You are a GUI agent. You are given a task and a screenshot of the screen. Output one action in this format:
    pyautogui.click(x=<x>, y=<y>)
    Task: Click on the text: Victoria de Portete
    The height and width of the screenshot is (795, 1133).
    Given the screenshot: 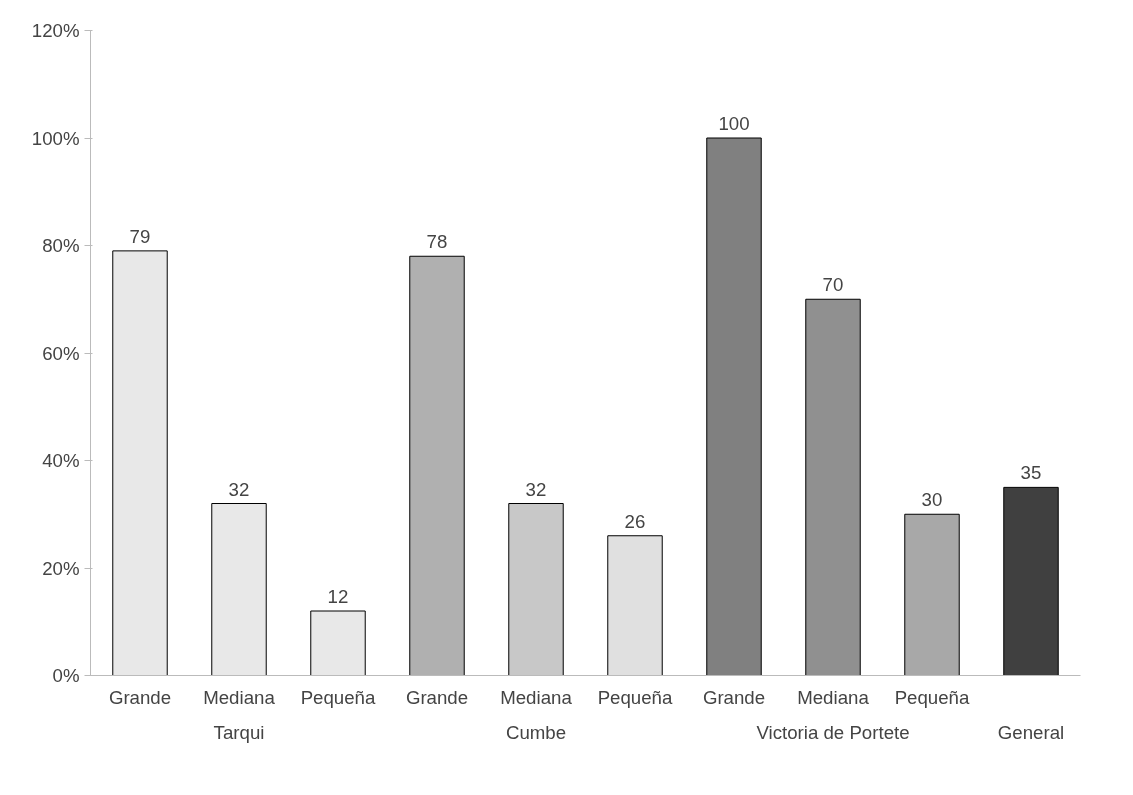 What is the action you would take?
    pyautogui.click(x=833, y=732)
    